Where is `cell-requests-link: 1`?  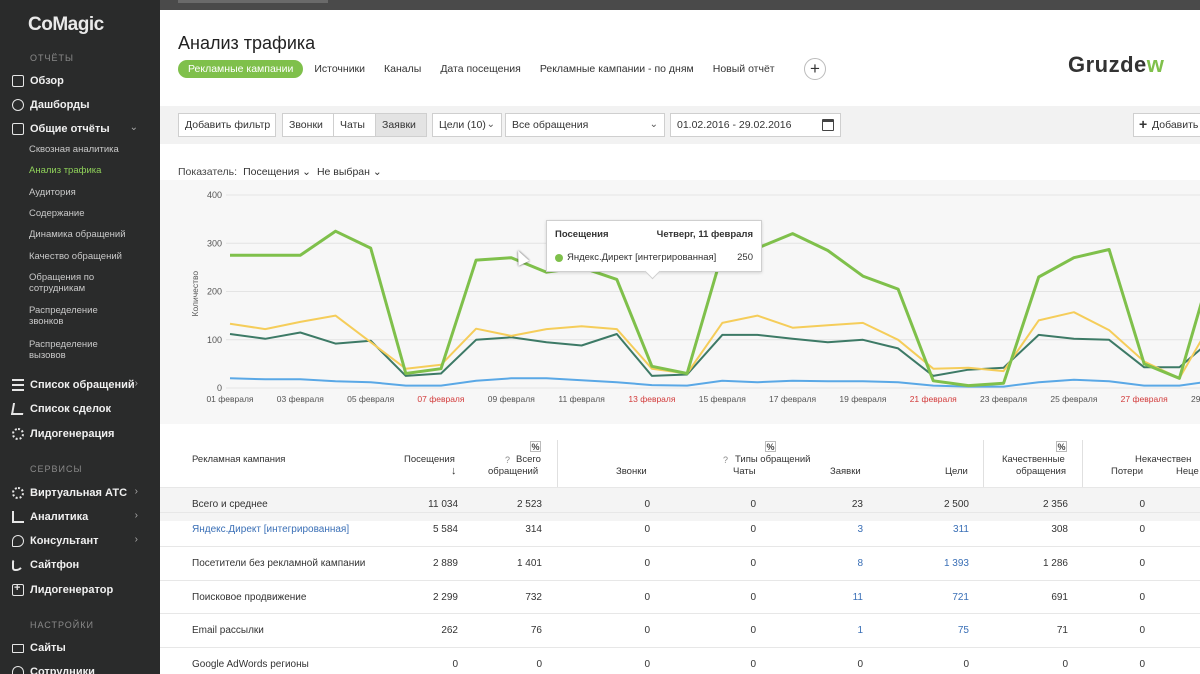 cell-requests-link: 1 is located at coordinates (860, 630).